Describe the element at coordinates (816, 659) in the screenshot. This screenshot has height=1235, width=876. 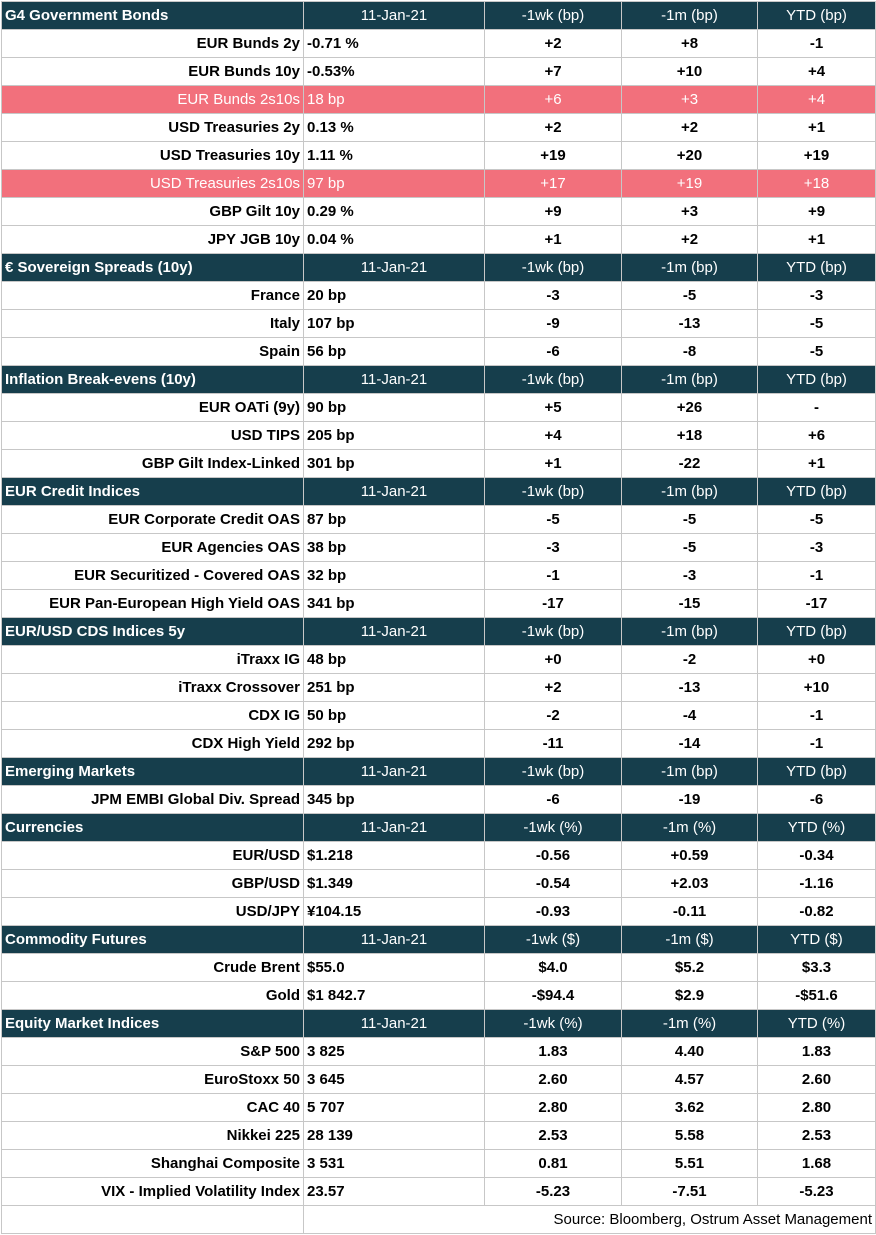
I see `cell-ytd-change: +0` at that location.